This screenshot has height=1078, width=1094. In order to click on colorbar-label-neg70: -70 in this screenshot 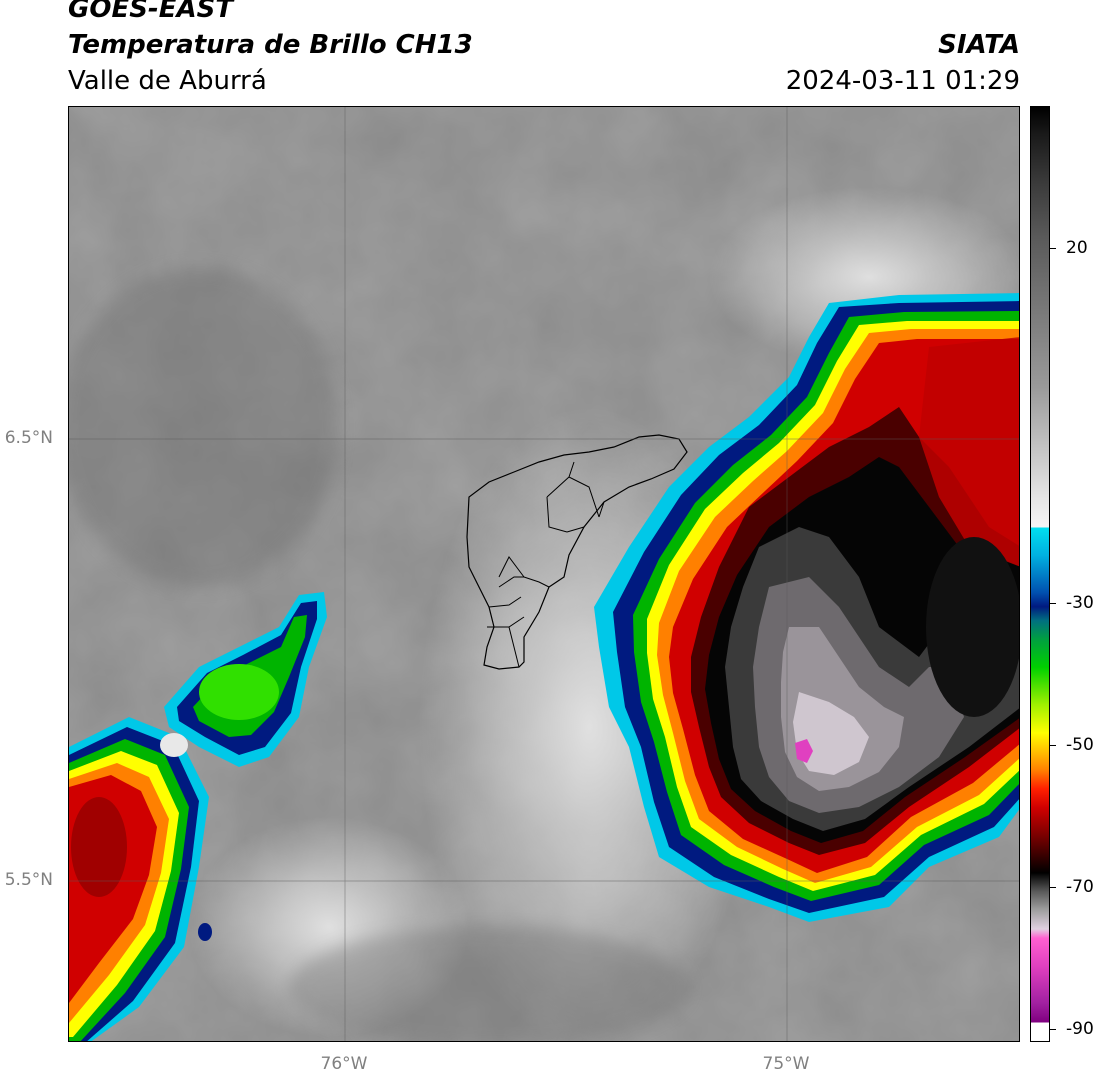, I will do `click(1080, 887)`.